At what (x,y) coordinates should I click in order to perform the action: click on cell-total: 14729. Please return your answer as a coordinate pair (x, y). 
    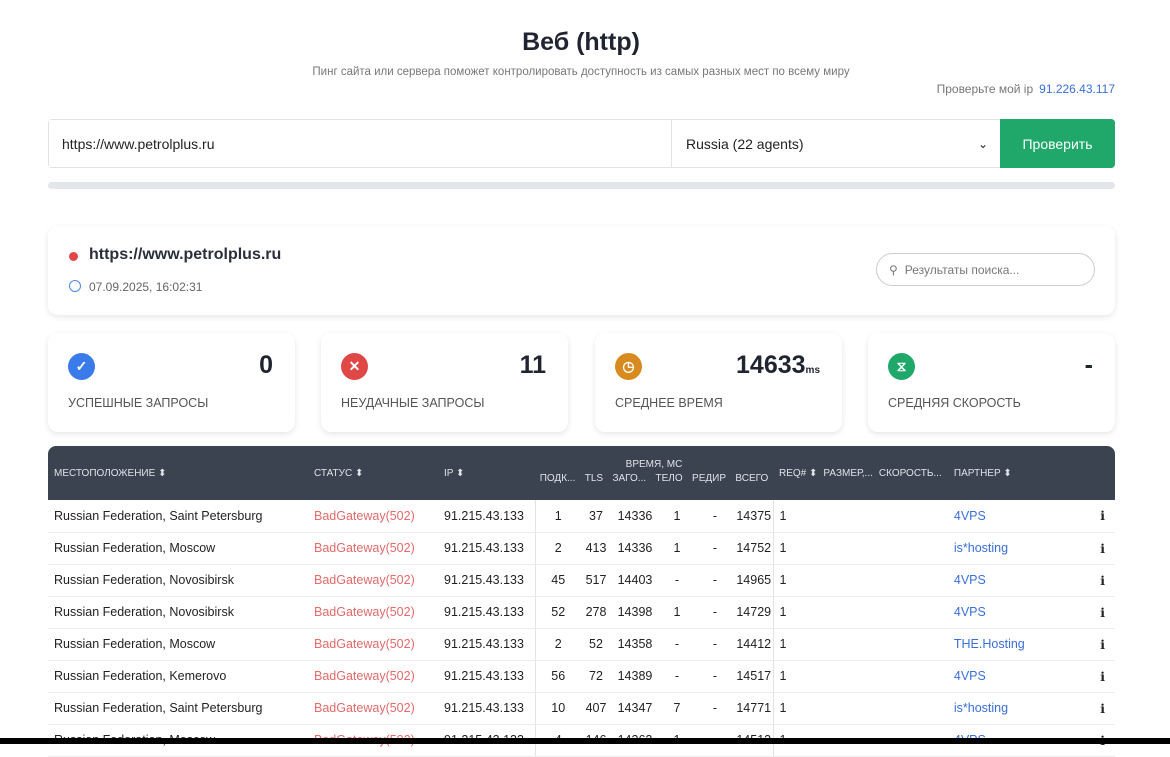
    Looking at the image, I should click on (754, 612).